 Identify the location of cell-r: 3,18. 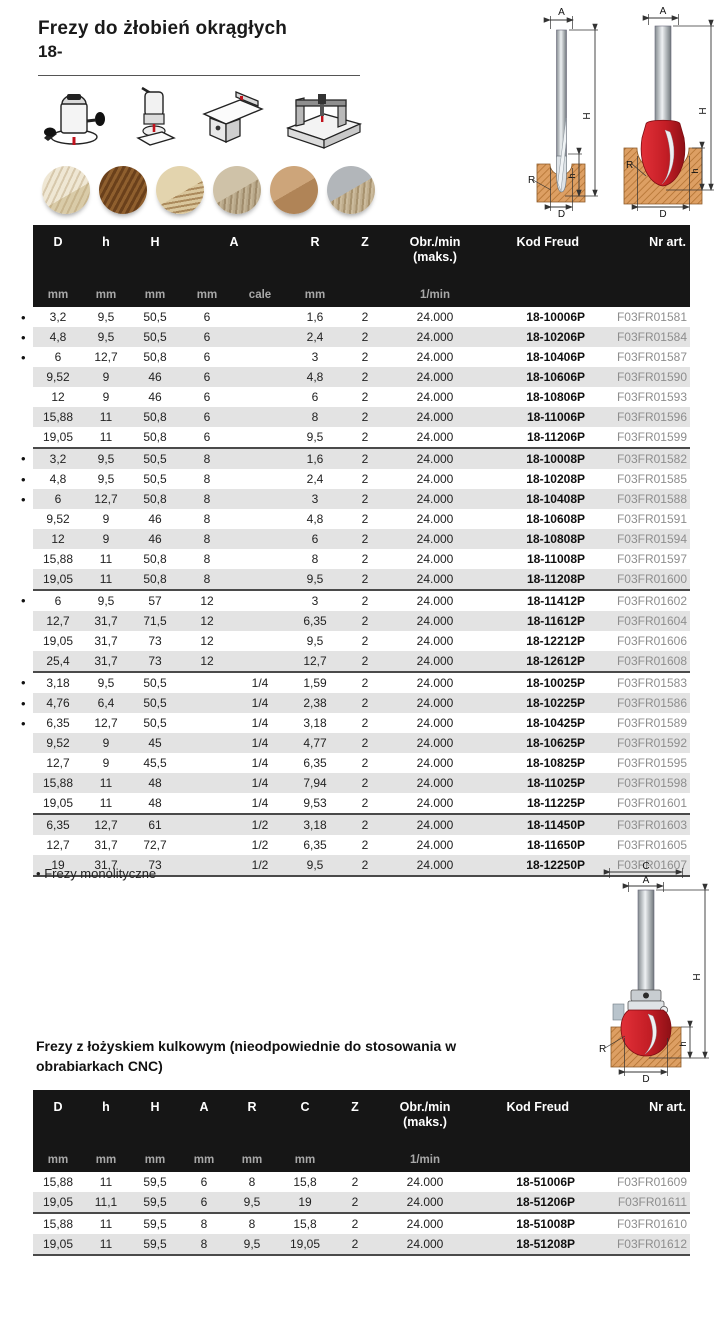
(315, 723).